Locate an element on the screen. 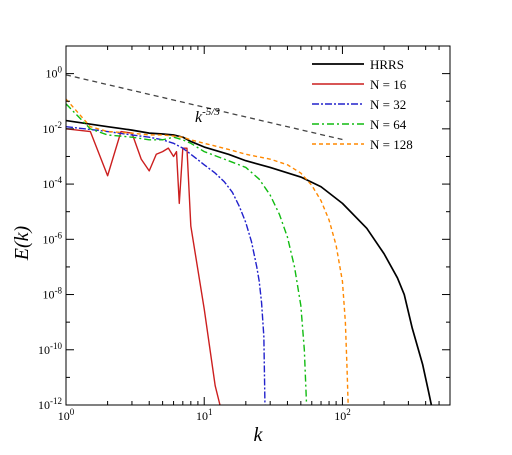  legend-label-4: N = 128 is located at coordinates (391, 144).